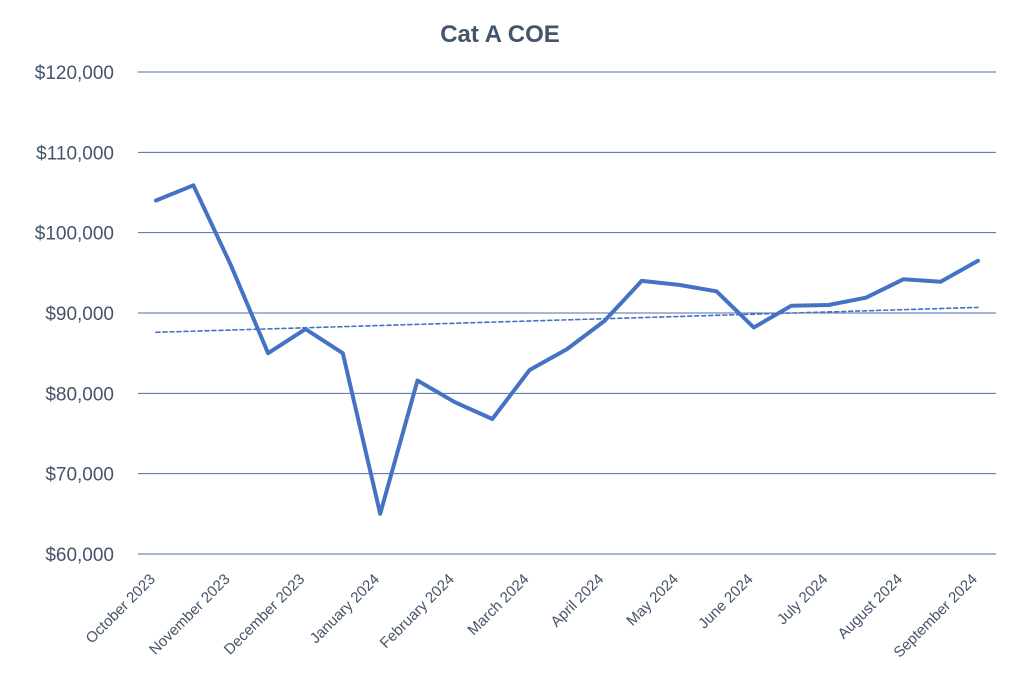 Image resolution: width=1024 pixels, height=683 pixels. Describe the element at coordinates (79, 475) in the screenshot. I see `y-tick-label: $70,000` at that location.